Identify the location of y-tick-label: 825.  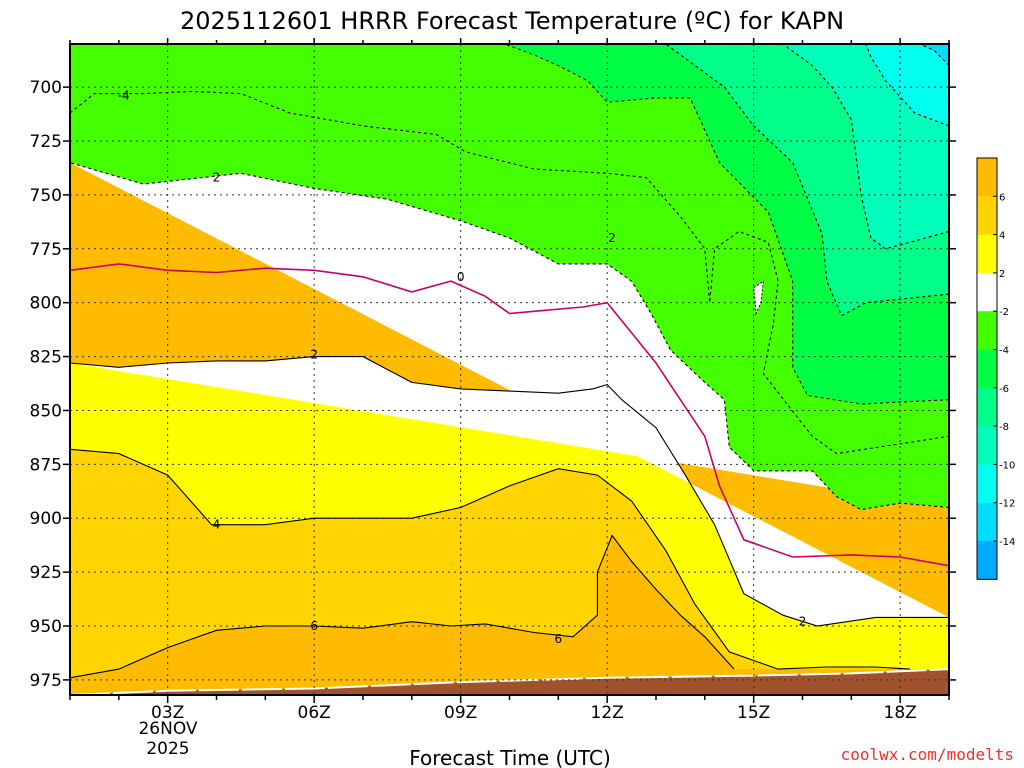
(46, 358).